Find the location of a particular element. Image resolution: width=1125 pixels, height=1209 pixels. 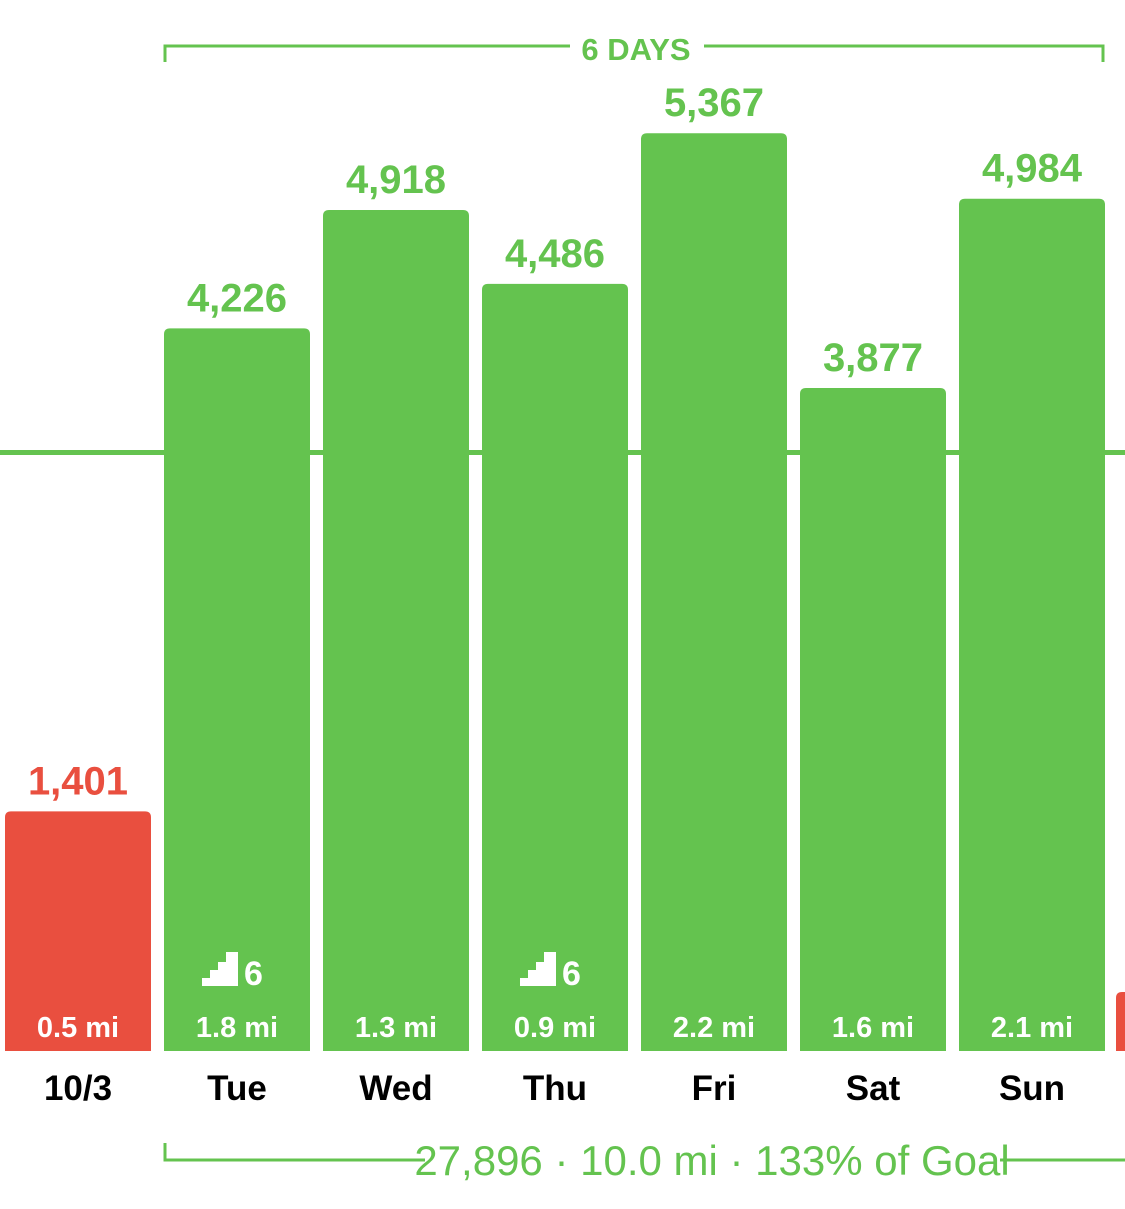

summary-bracket: 27,896 · 10.0 mi · 133% of Goal is located at coordinates (644, 1160).